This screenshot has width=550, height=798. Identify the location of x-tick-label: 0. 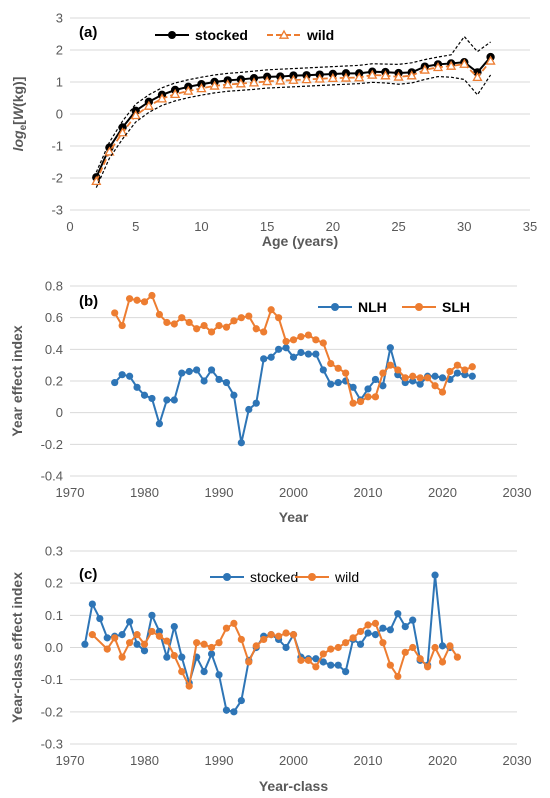
(69, 226).